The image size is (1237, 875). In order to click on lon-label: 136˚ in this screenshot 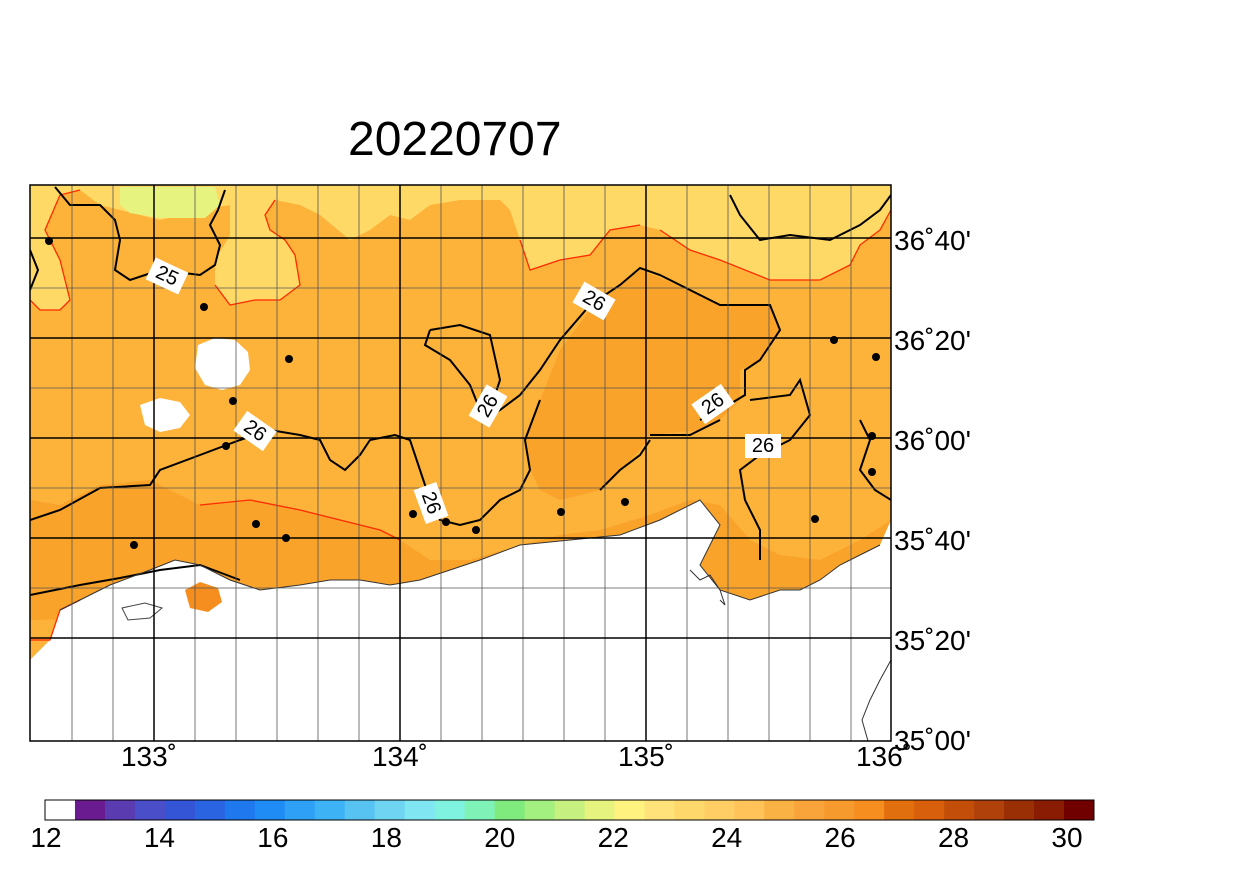, I will do `click(884, 756)`.